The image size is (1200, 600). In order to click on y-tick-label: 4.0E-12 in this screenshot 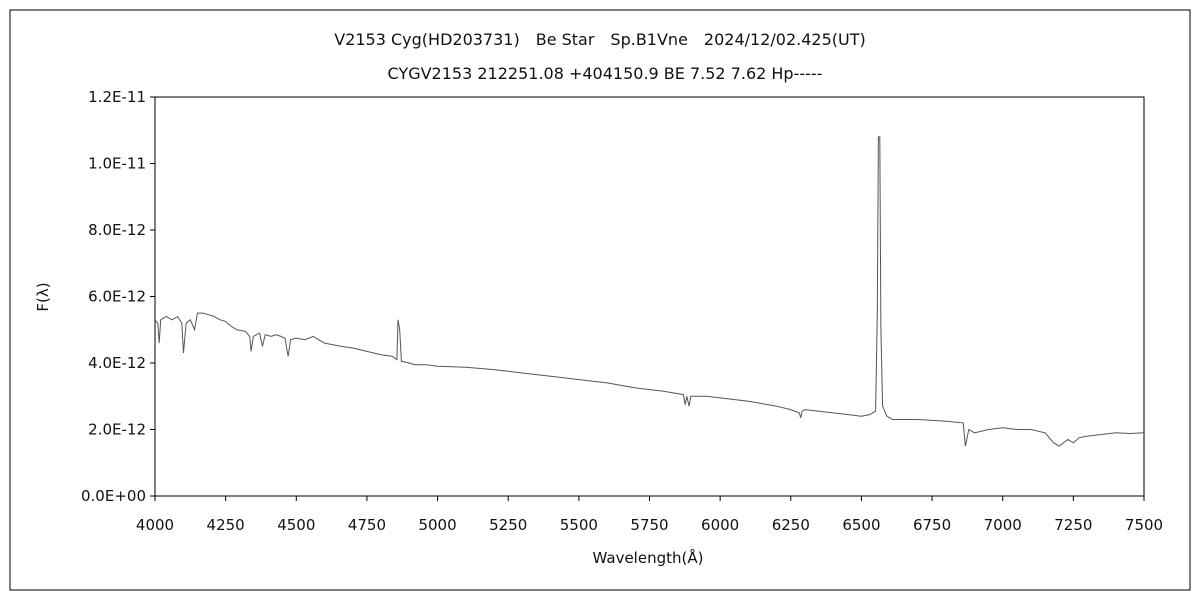, I will do `click(117, 363)`.